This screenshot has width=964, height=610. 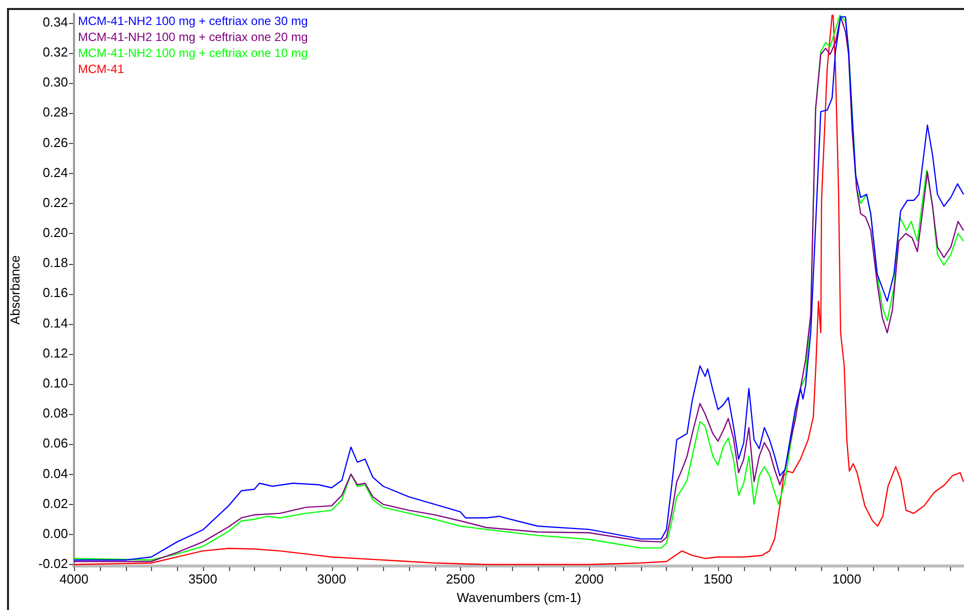 I want to click on y-tick-label: 0.18, so click(x=55, y=262).